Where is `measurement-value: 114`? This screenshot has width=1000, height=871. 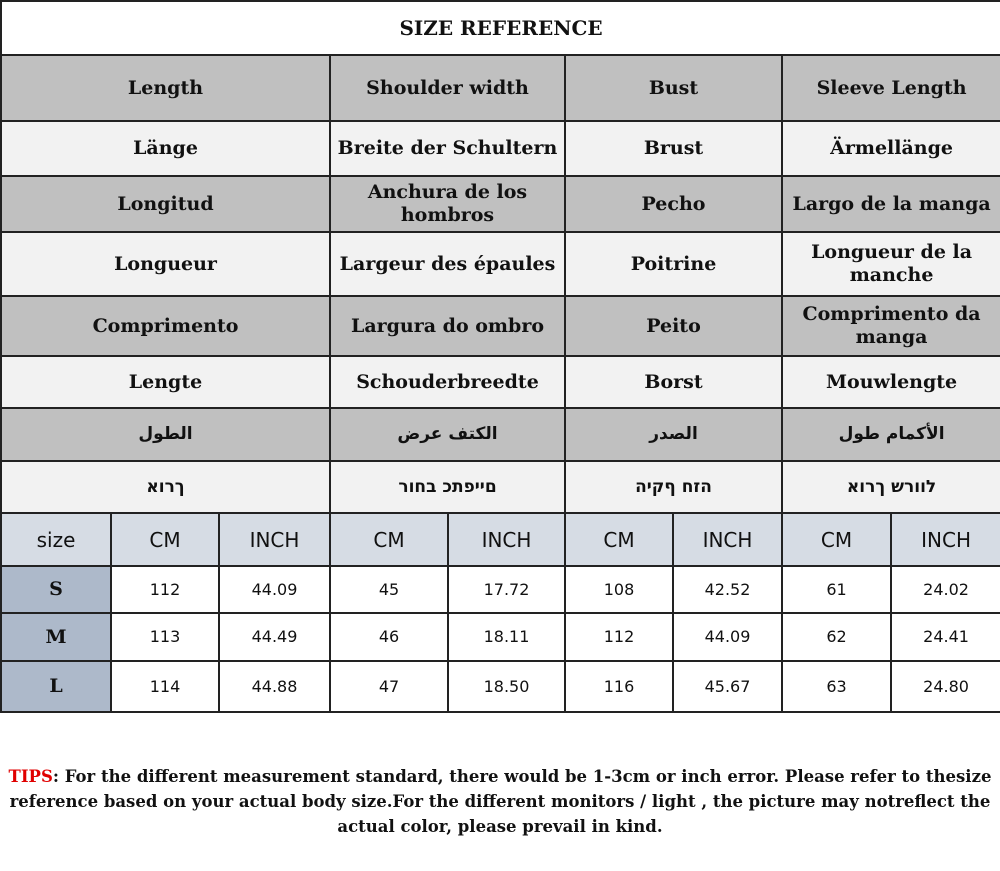 measurement-value: 114 is located at coordinates (165, 686).